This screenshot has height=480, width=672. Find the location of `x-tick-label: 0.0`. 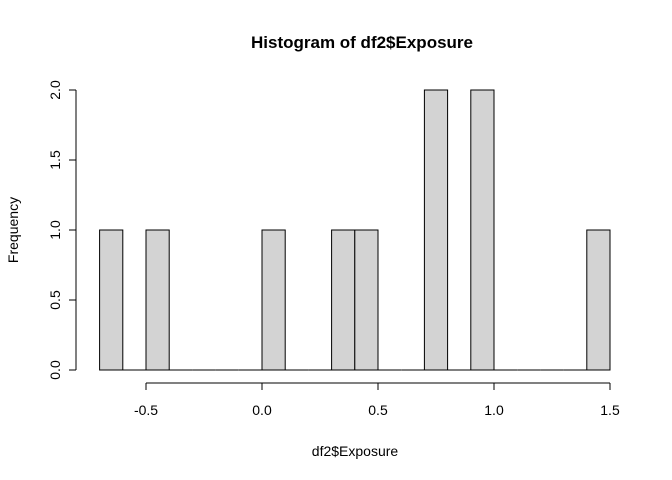

x-tick-label: 0.0 is located at coordinates (262, 410).